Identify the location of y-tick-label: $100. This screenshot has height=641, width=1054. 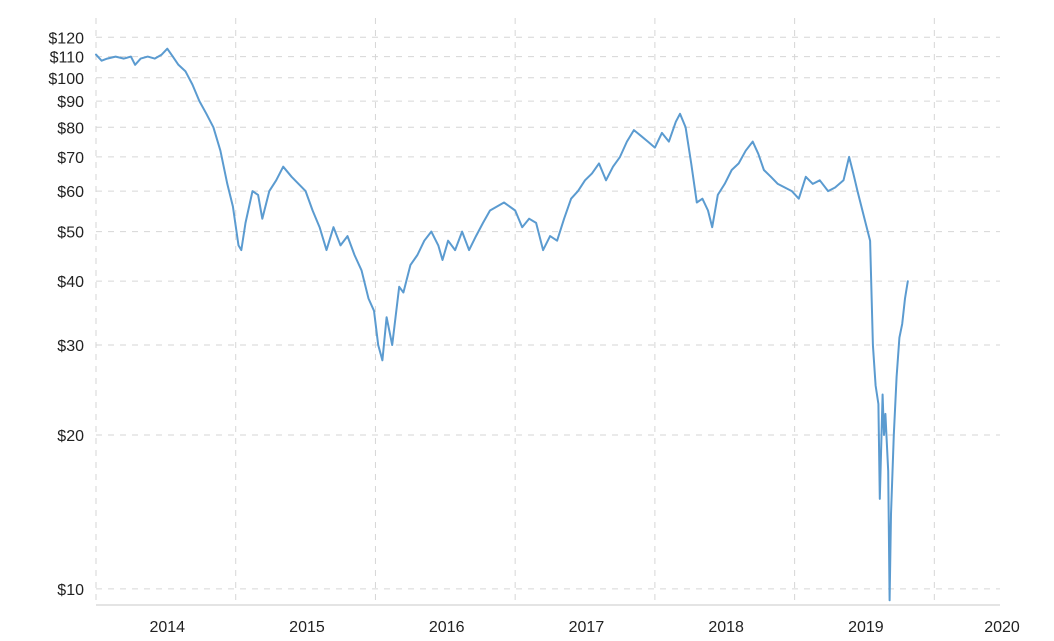
(66, 79).